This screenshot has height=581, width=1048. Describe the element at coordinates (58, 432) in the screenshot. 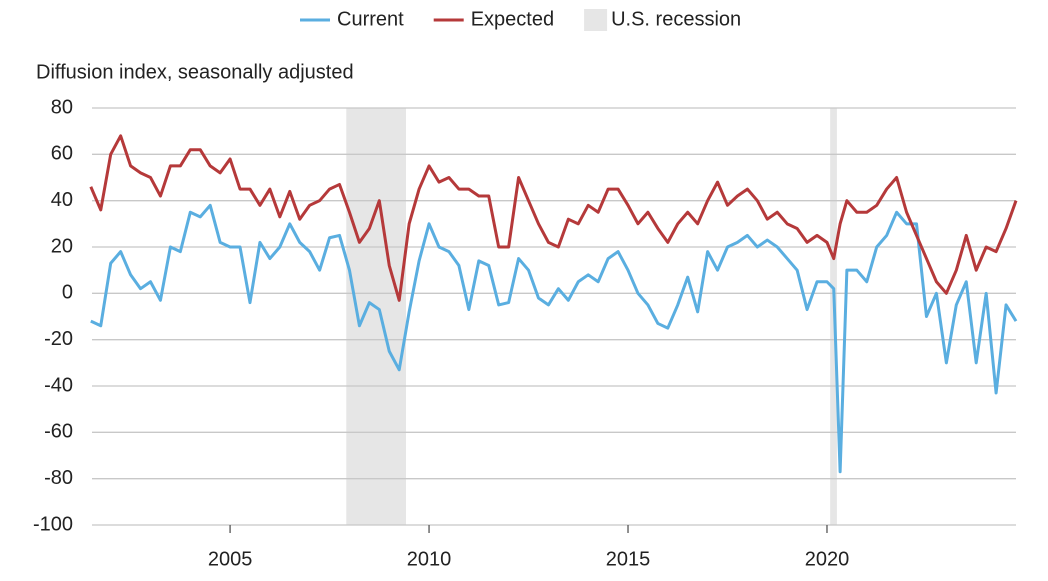

I see `y-tick-label: -60` at that location.